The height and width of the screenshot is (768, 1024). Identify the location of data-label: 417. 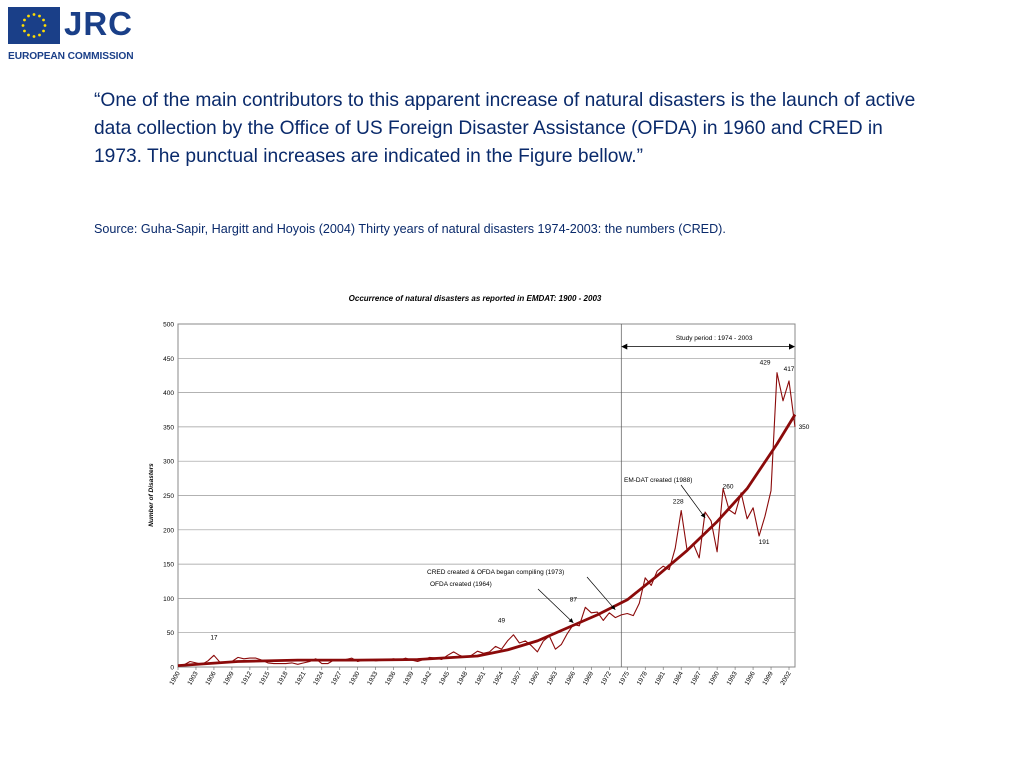
(789, 369).